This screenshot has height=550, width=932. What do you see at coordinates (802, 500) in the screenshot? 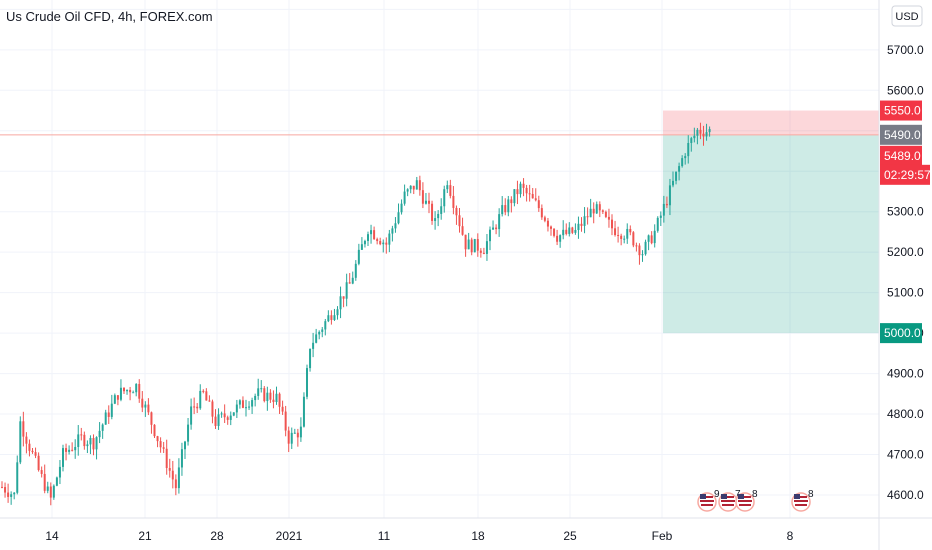
I see `us-event-icon: 8` at bounding box center [802, 500].